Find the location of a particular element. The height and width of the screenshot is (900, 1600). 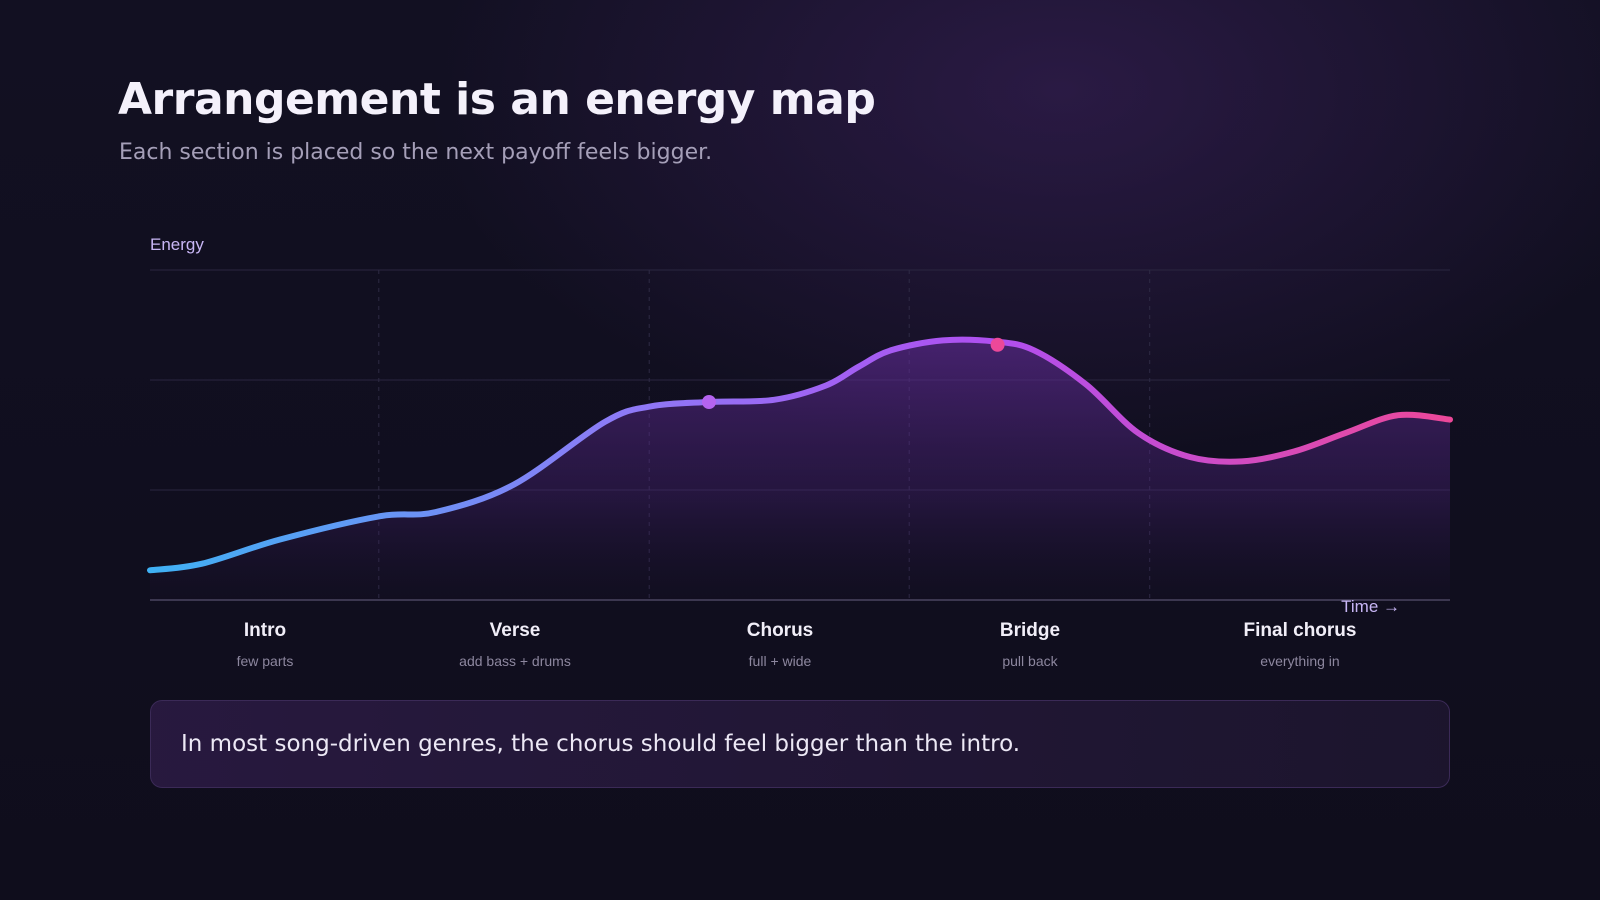

section-intro: Intro few parts is located at coordinates (265, 644).